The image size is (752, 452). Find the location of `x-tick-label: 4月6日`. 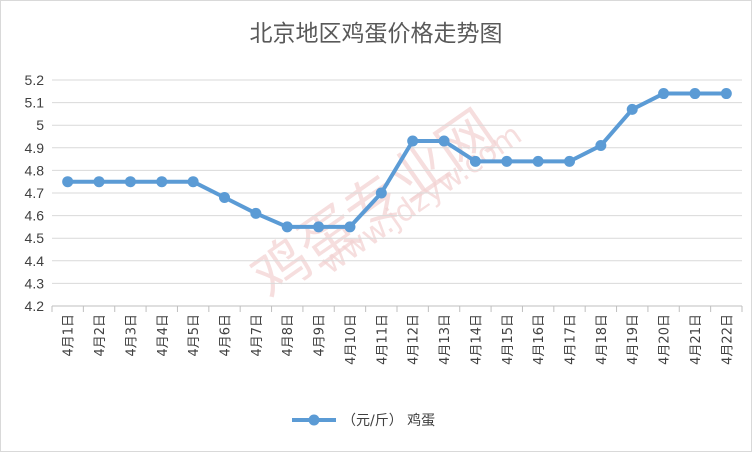

x-tick-label: 4月6日 is located at coordinates (226, 335).